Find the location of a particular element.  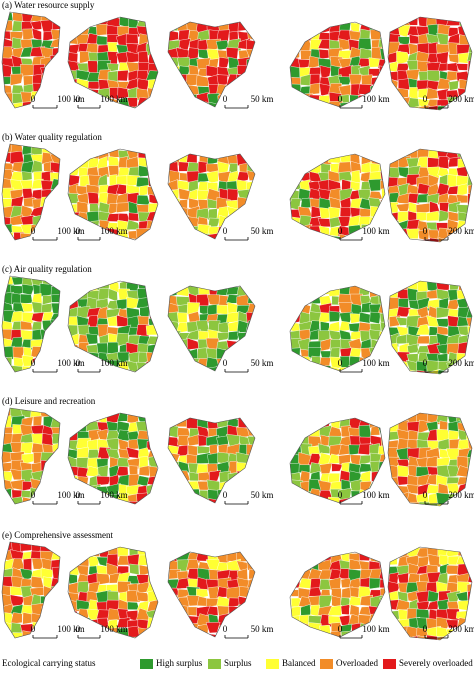

panel-title: (b) Water quality regulation is located at coordinates (52, 137).